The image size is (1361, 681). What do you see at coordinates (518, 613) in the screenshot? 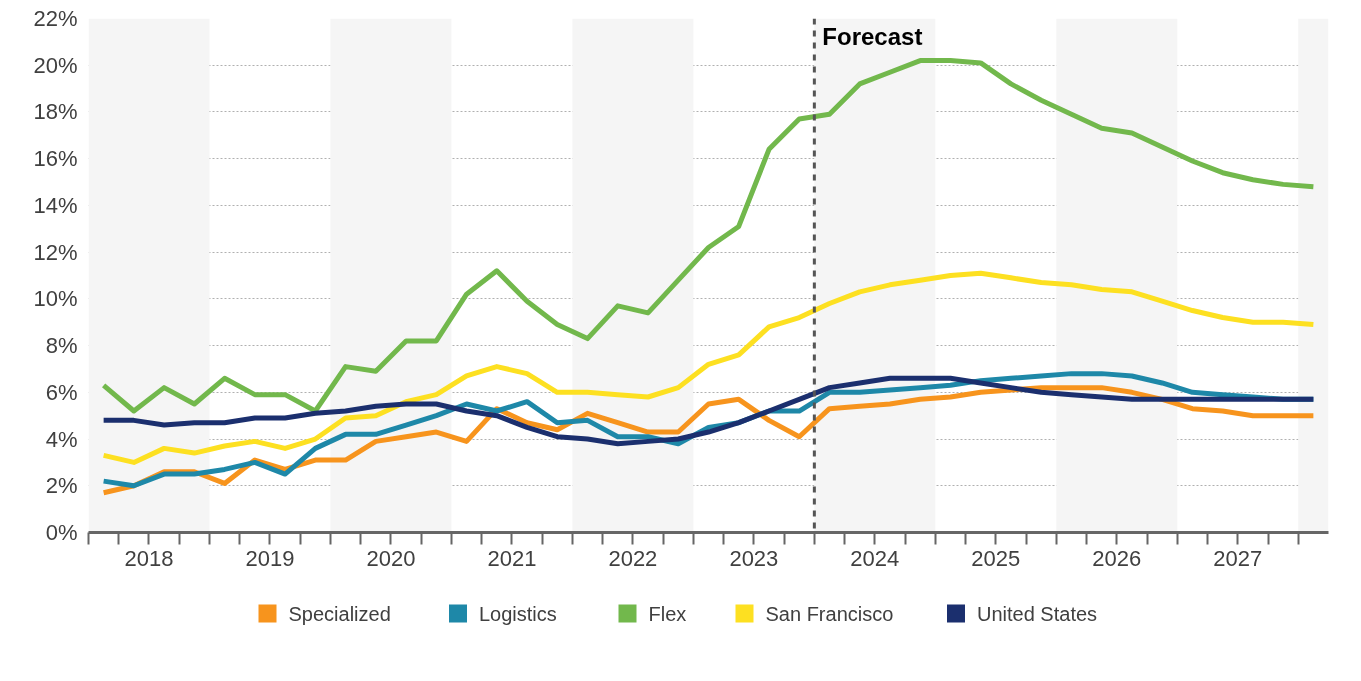
I see `legend-label: Logistics` at bounding box center [518, 613].